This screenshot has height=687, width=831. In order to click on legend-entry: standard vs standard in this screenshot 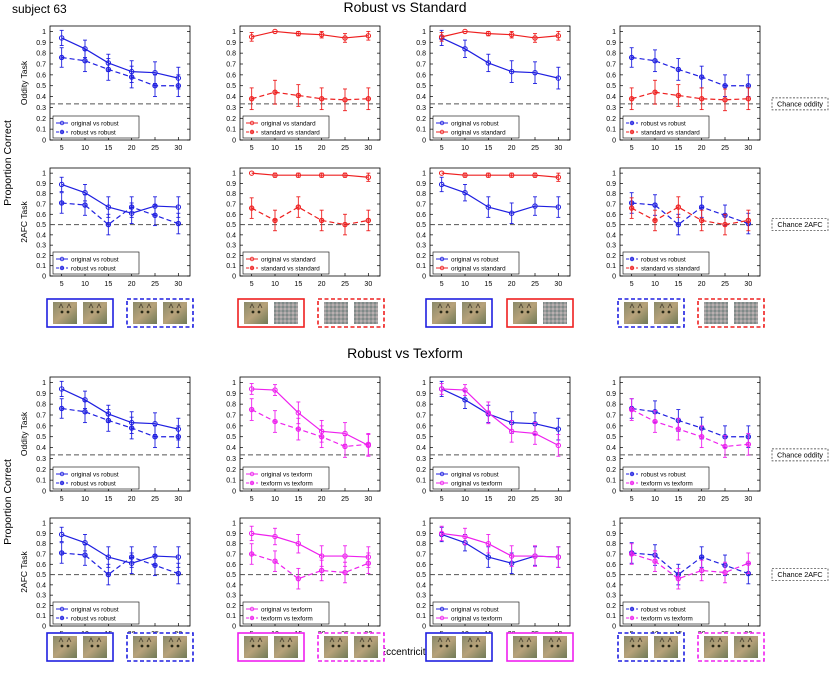, I will do `click(290, 132)`.